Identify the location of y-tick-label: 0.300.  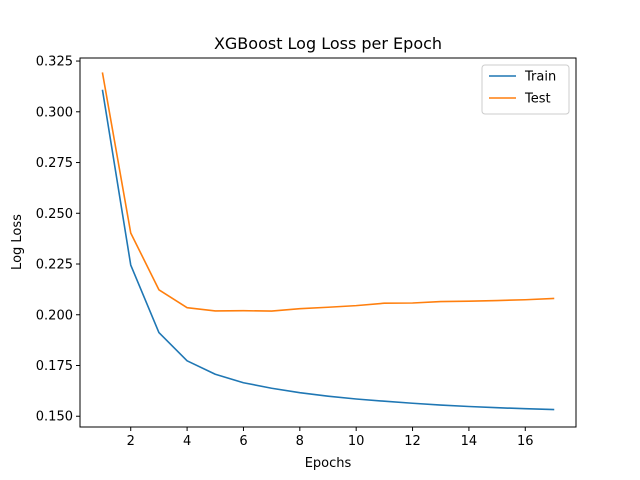
(54, 112).